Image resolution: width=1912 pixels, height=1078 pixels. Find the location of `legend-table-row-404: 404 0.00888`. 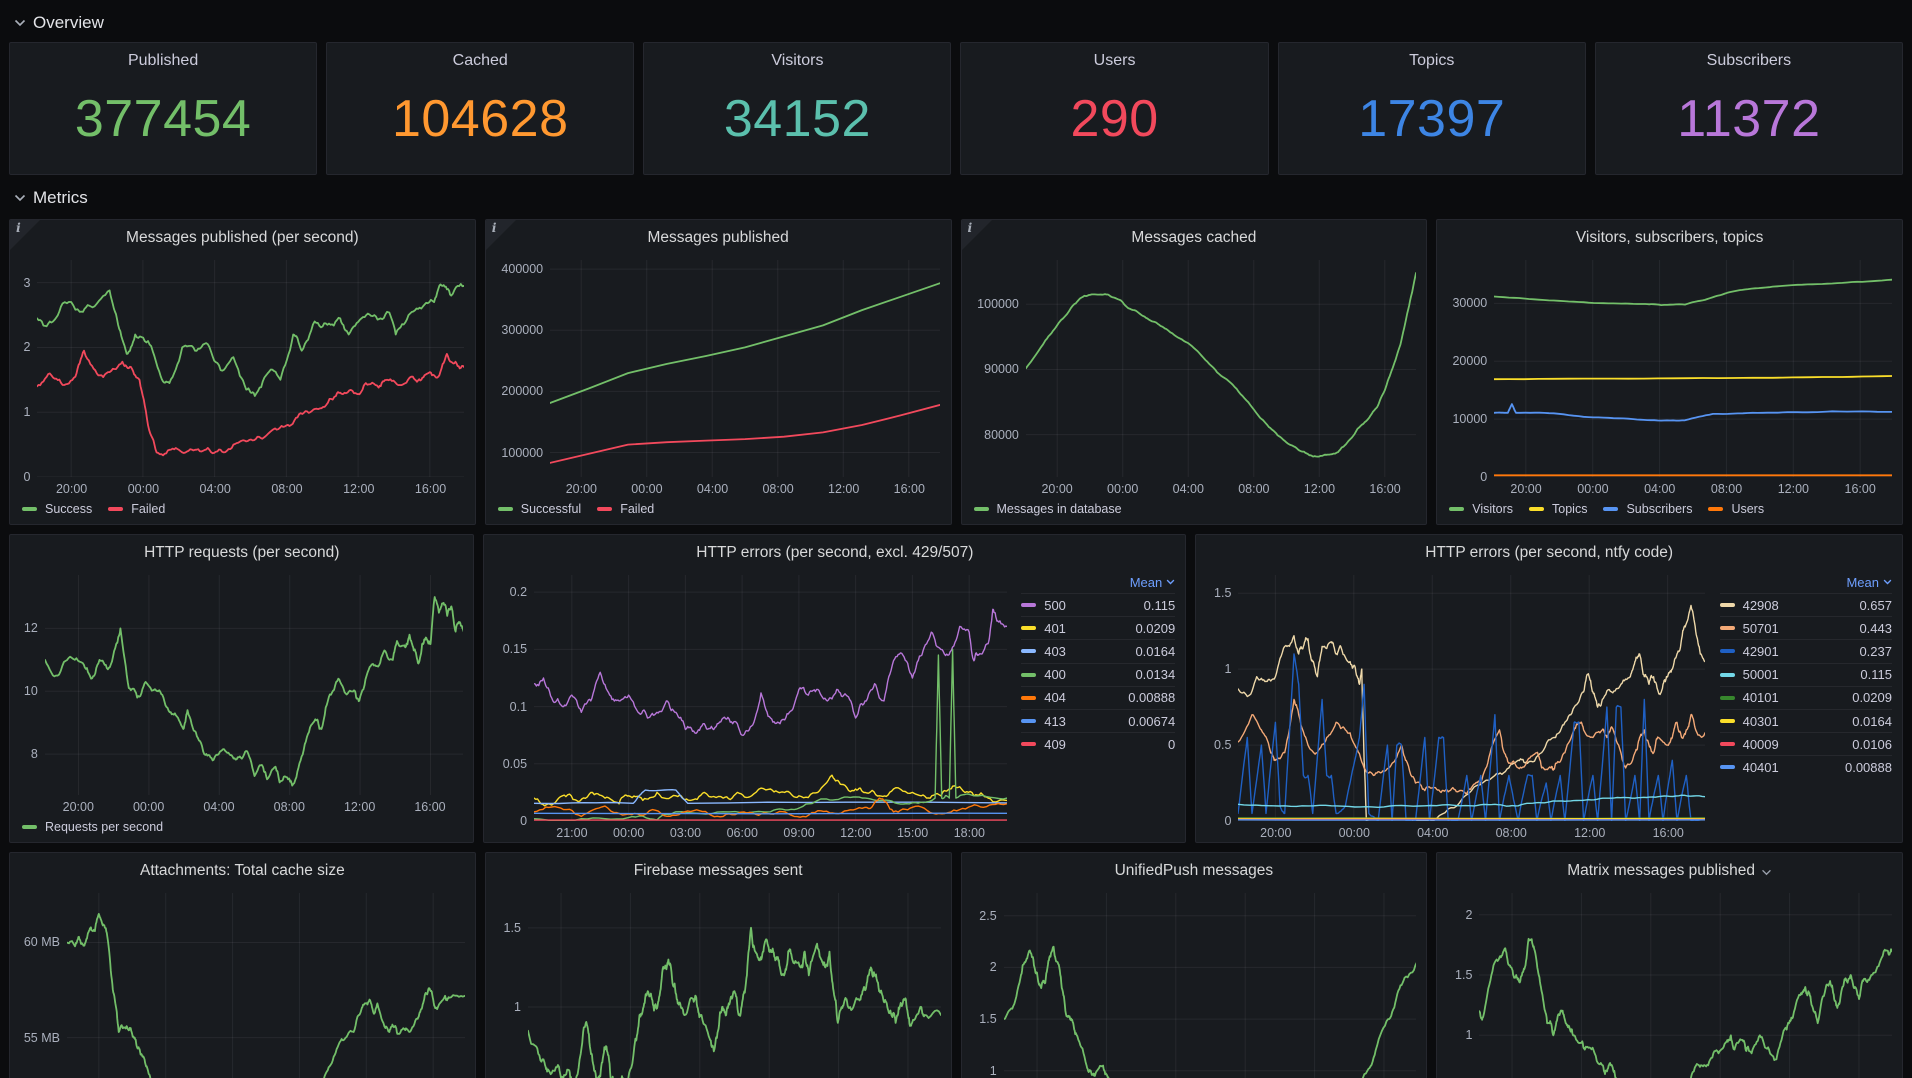

legend-table-row-404: 404 0.00888 is located at coordinates (1098, 697).